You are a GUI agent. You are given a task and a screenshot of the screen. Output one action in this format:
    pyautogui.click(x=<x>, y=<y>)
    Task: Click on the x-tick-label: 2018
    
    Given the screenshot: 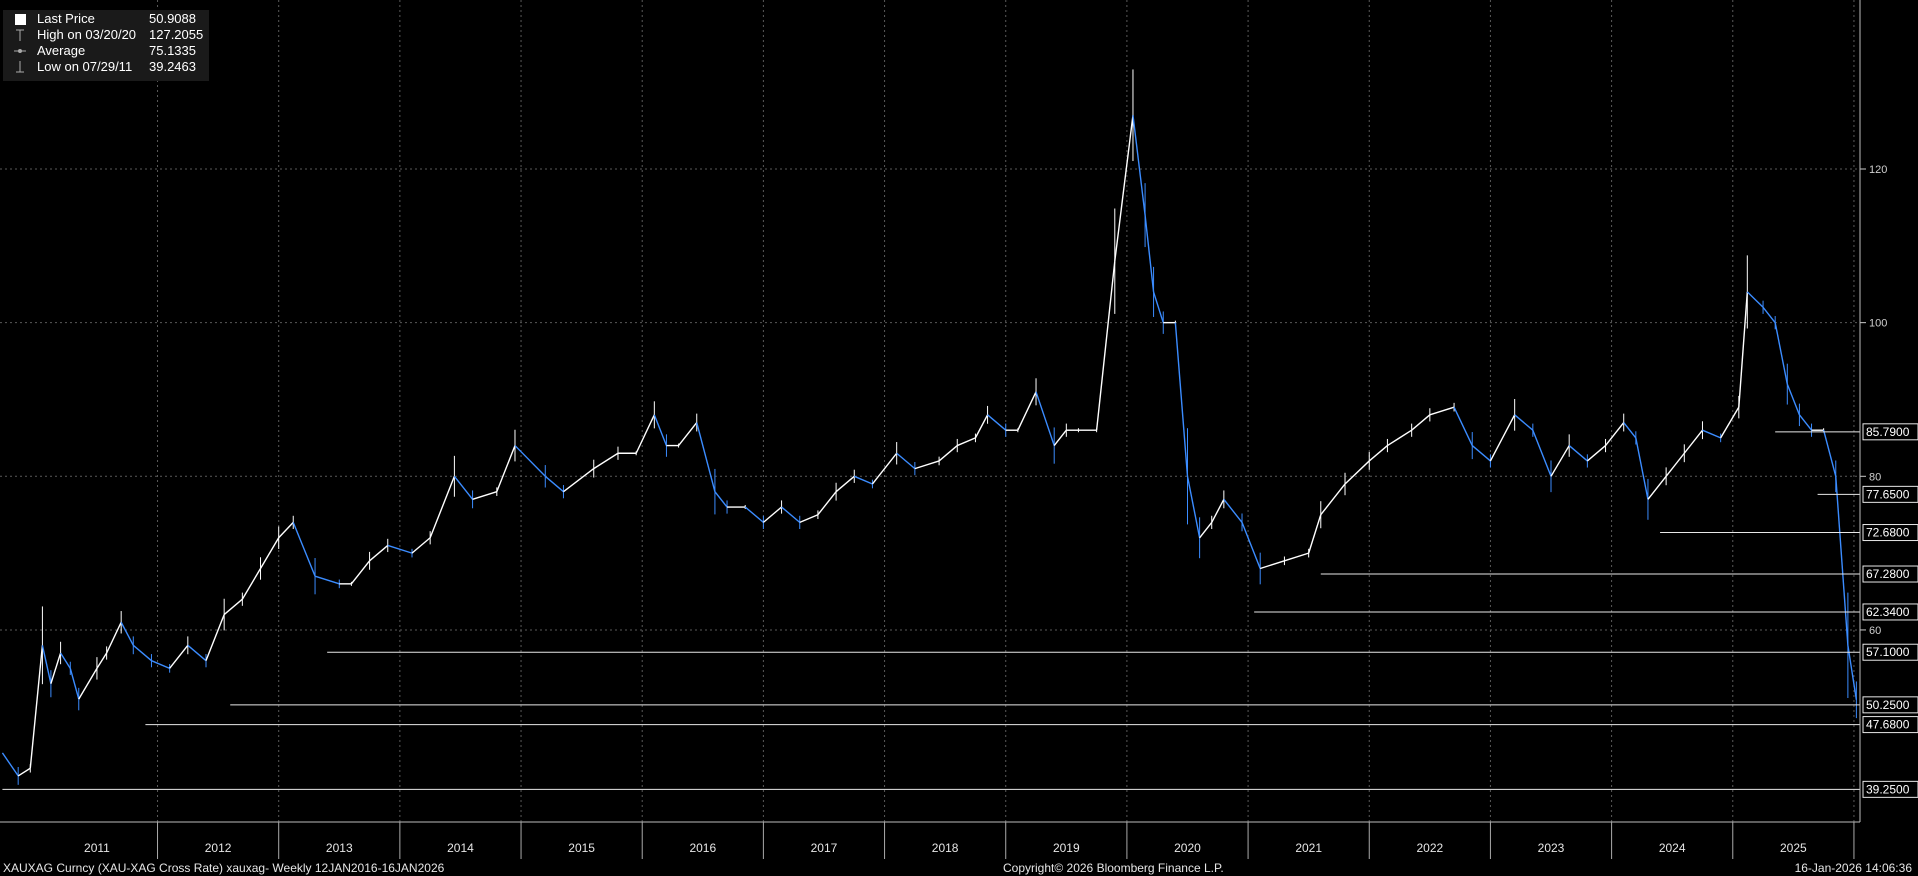 What is the action you would take?
    pyautogui.click(x=945, y=848)
    